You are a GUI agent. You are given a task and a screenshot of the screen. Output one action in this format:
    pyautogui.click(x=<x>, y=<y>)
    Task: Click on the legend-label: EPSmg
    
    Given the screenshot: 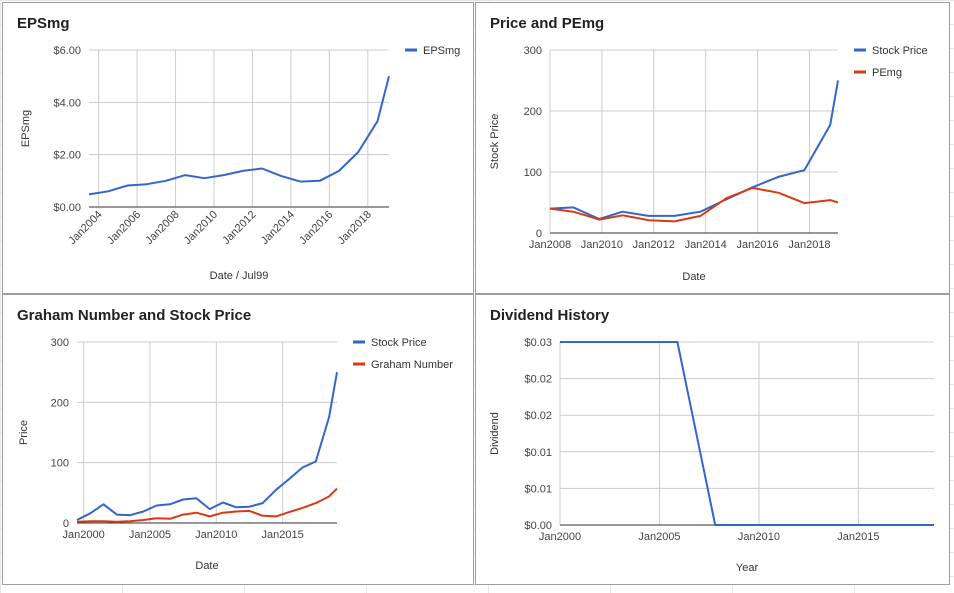 What is the action you would take?
    pyautogui.click(x=441, y=51)
    